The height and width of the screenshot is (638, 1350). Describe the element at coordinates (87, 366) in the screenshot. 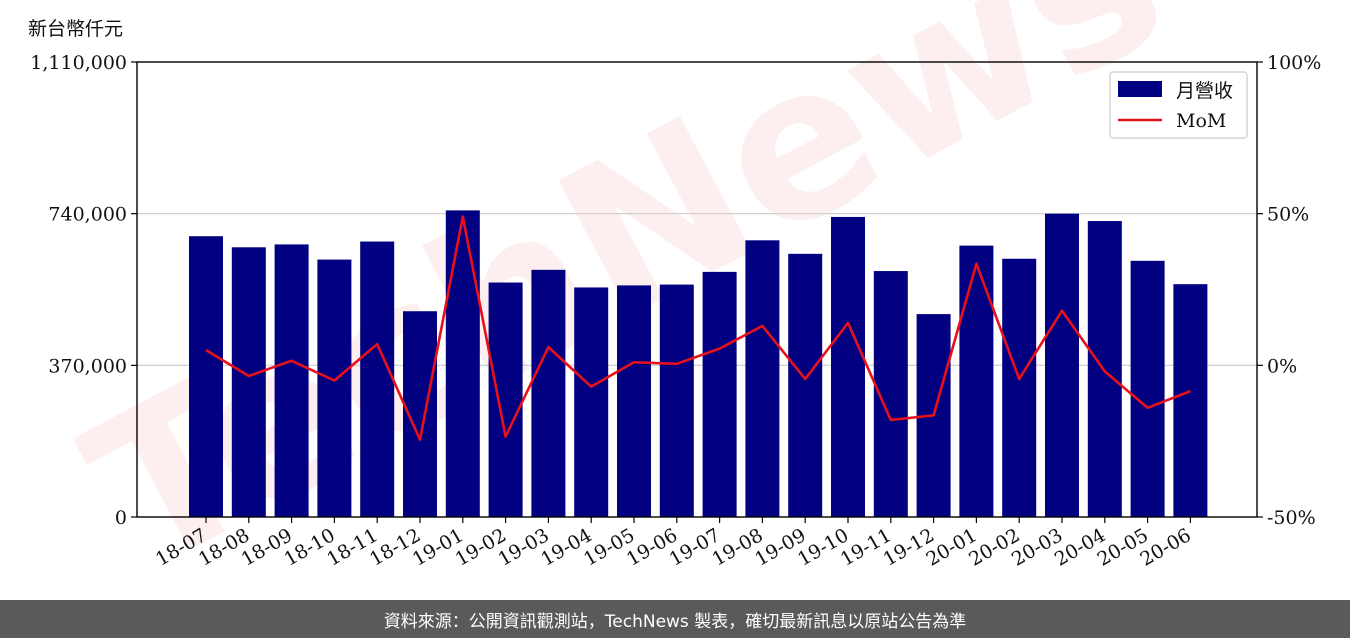

I see `y-left-tick-label: 370,000` at that location.